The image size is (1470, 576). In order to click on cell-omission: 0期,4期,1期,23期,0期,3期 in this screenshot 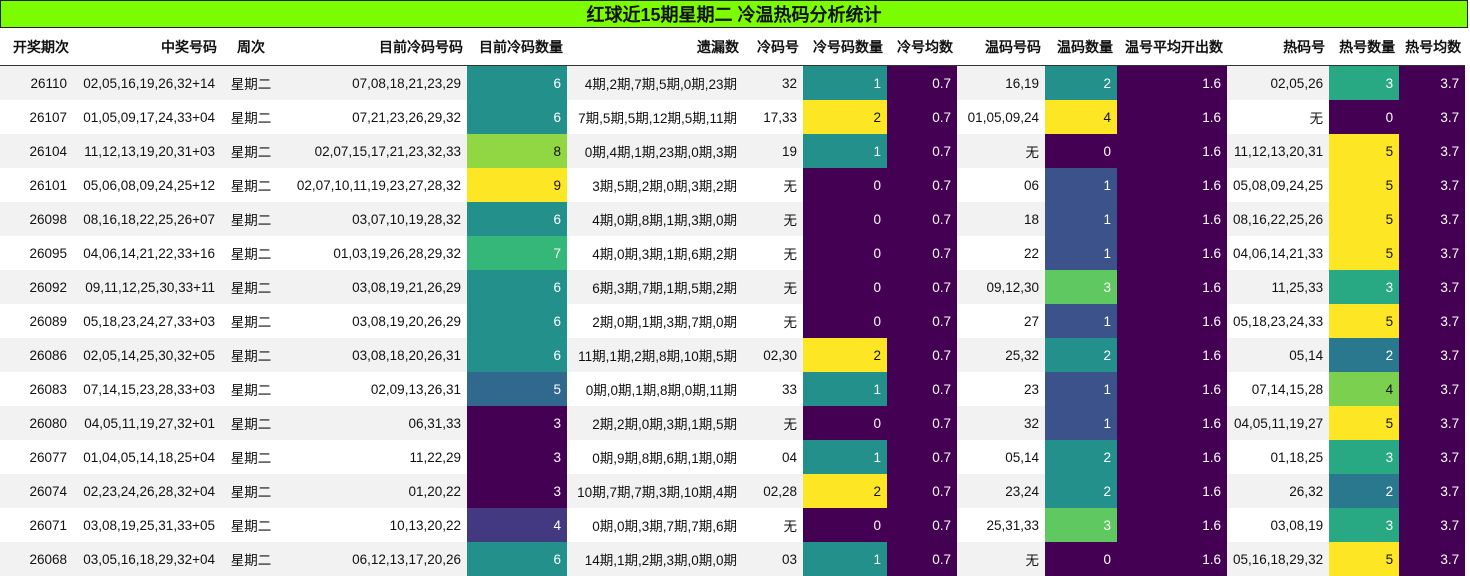, I will do `click(655, 151)`.